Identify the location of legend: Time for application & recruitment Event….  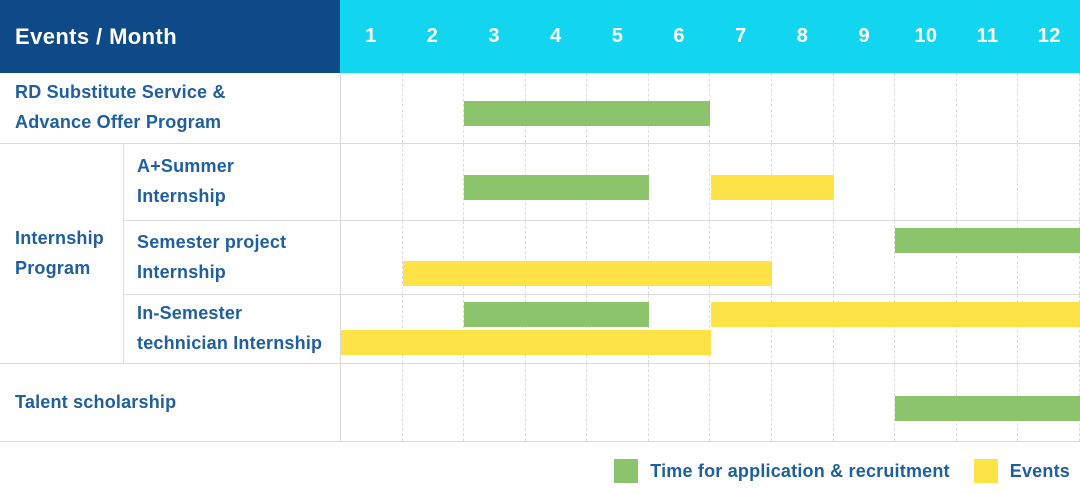
(540, 471).